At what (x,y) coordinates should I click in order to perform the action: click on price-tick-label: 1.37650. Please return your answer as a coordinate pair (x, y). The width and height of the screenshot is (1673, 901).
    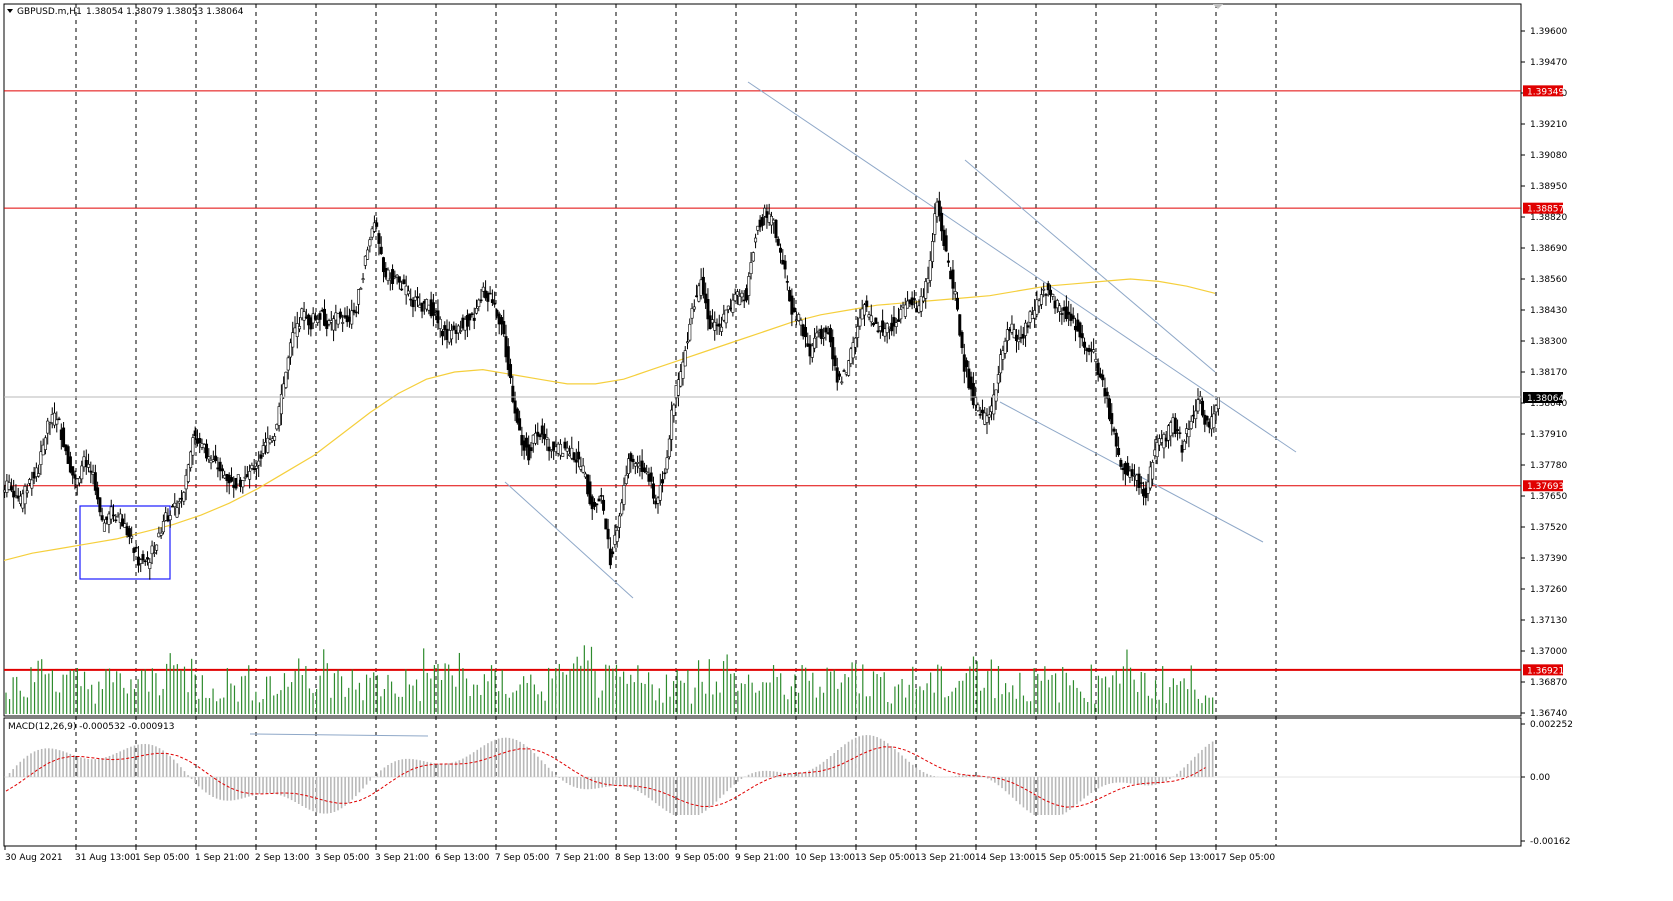
    Looking at the image, I should click on (1548, 497).